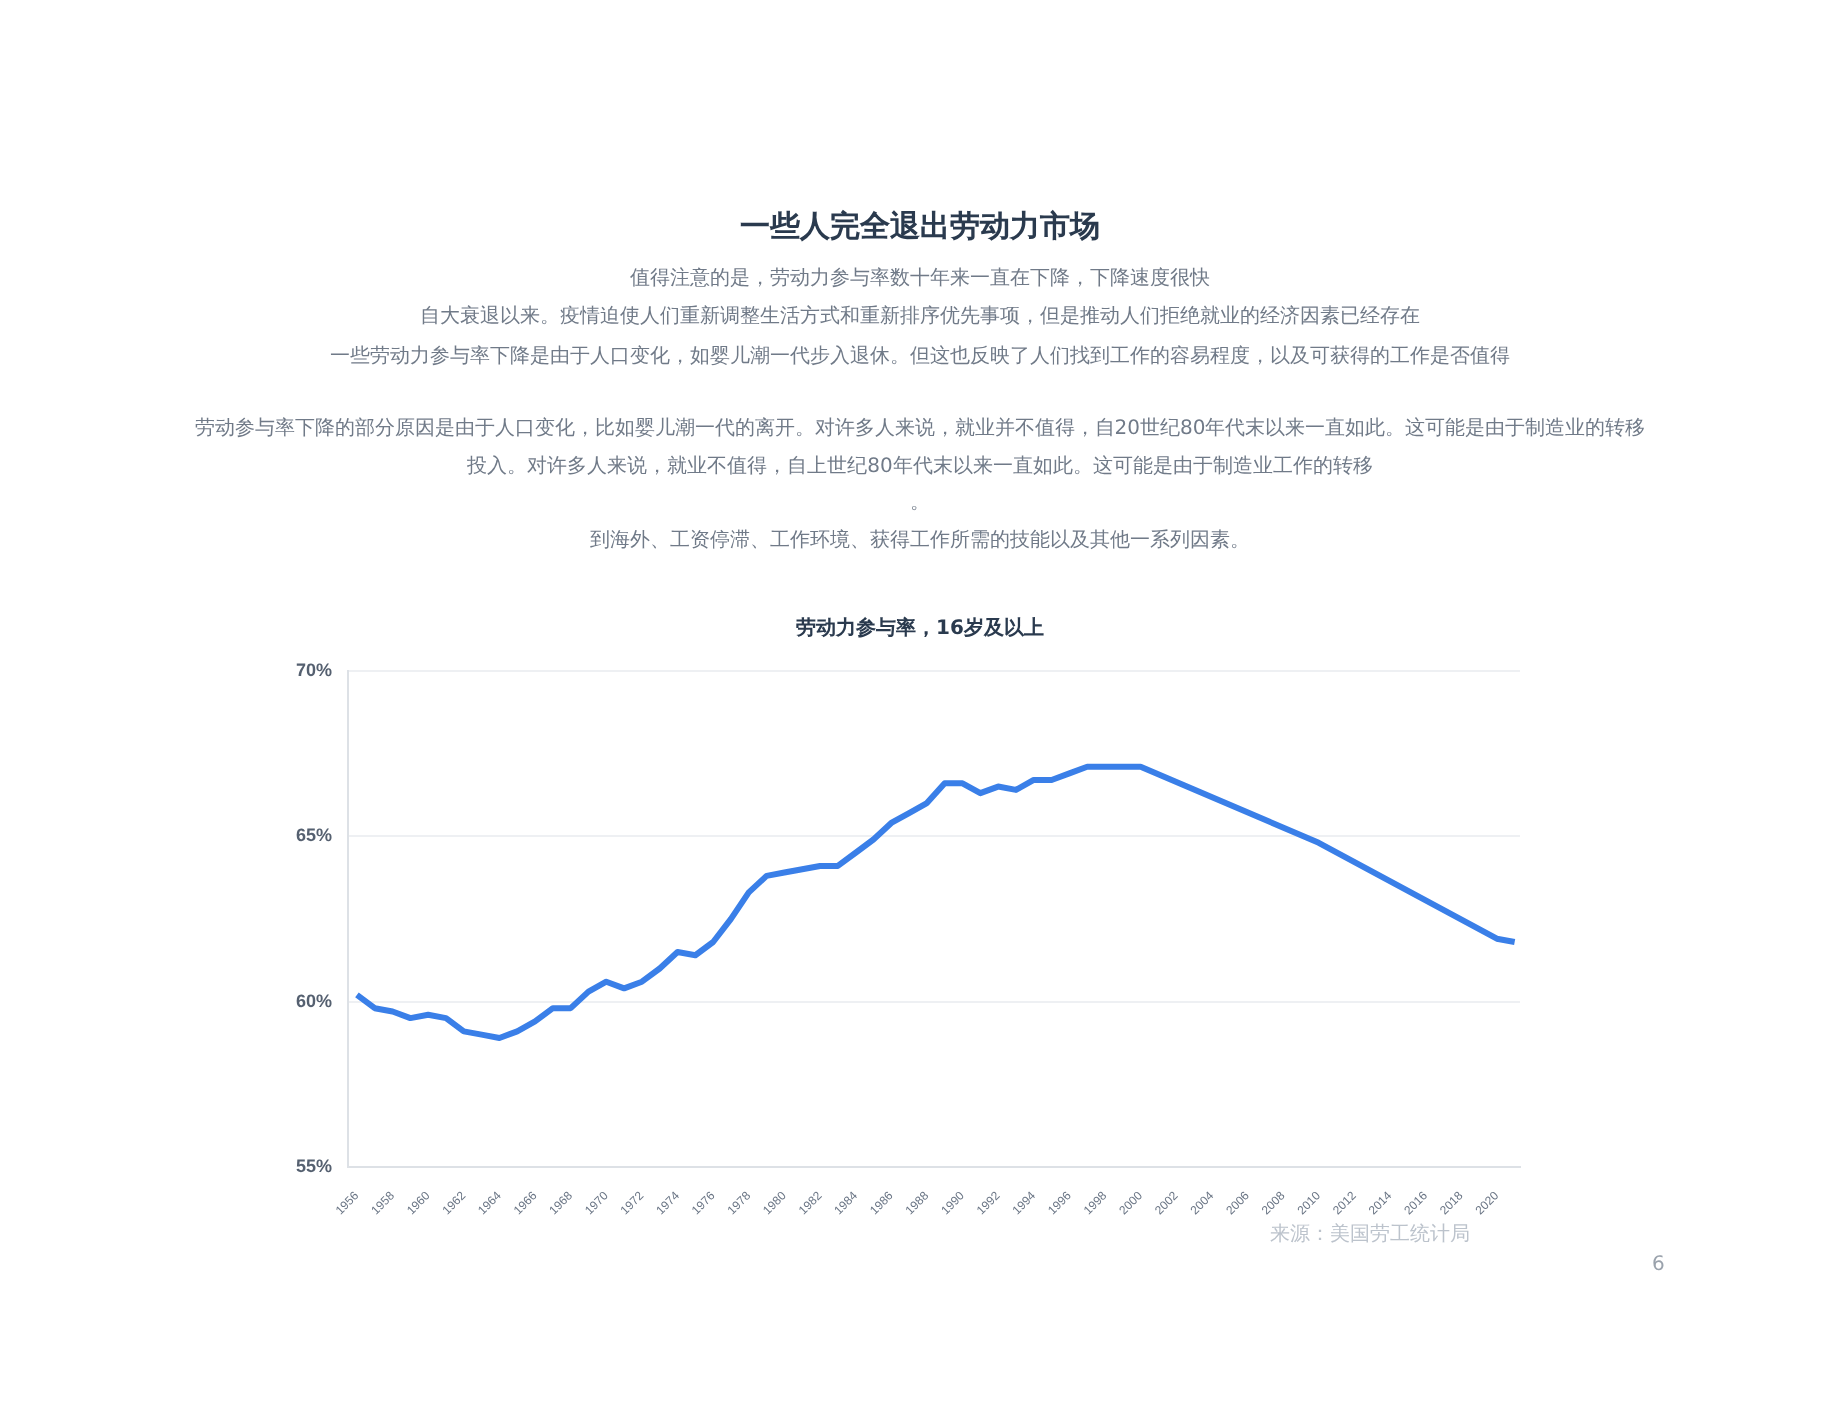 This screenshot has width=1840, height=1422. What do you see at coordinates (920, 316) in the screenshot?
I see `text: 自大衰退以来。疫情迫使人们重新调整生活方式和重新排序优先事项，但是推动人们拒绝就业的经济因素已经存在` at bounding box center [920, 316].